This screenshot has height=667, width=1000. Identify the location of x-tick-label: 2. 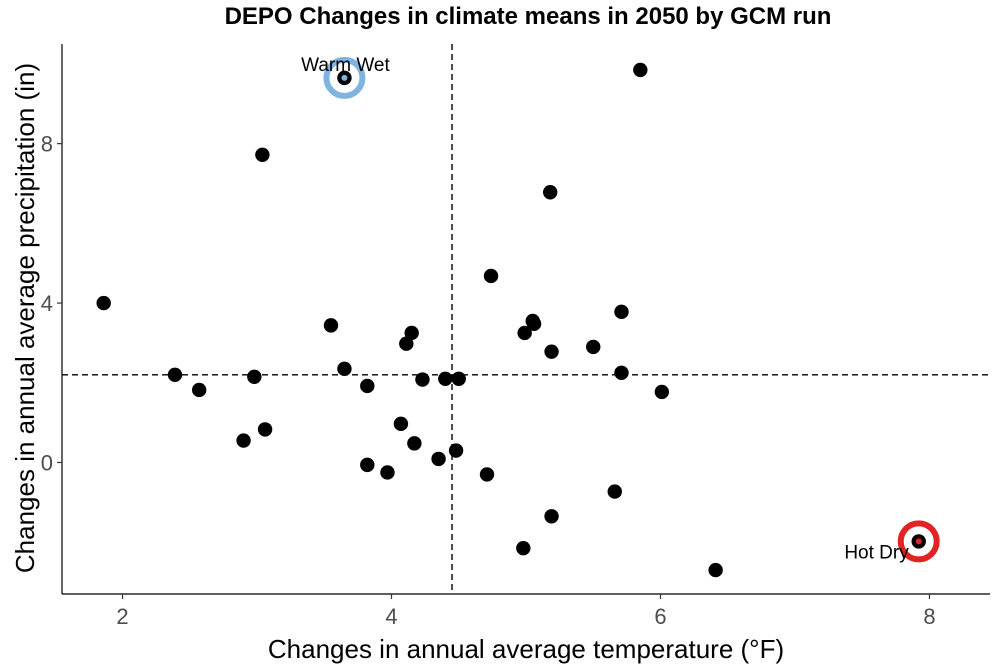
(122, 616).